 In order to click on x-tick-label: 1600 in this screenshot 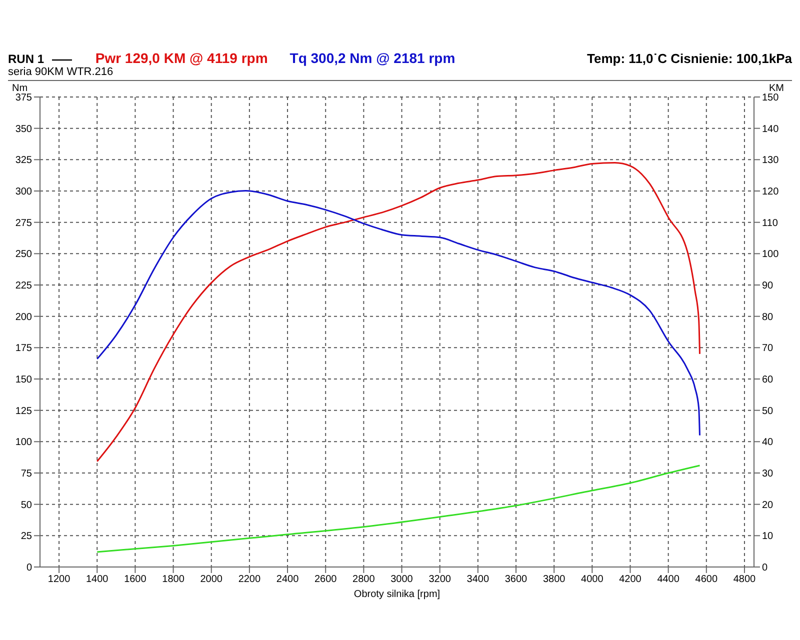, I will do `click(135, 580)`.